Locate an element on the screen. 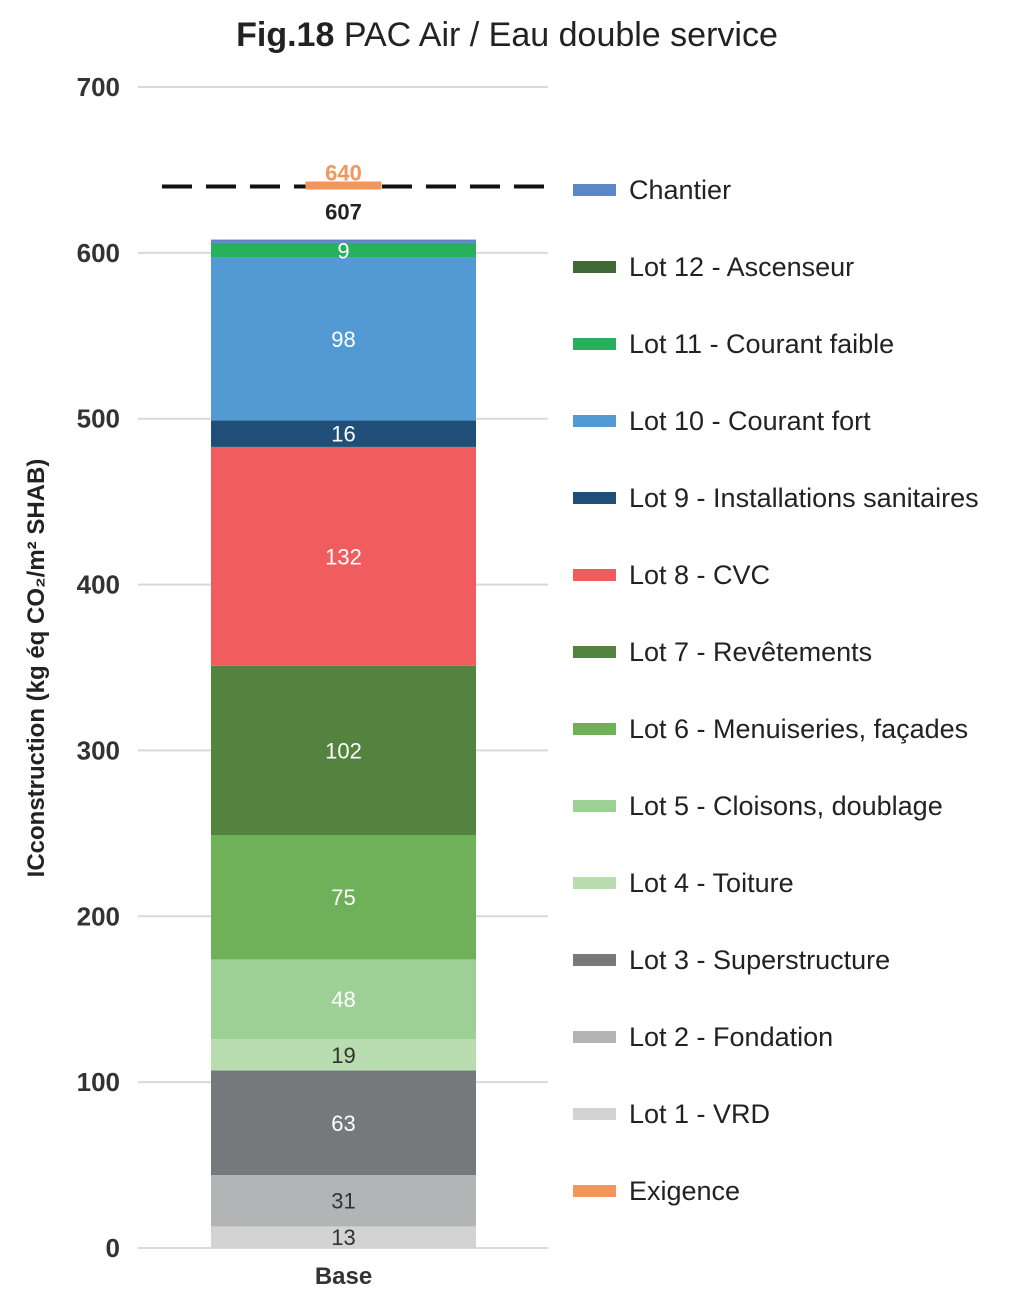 This screenshot has height=1290, width=1014. legend-label: Lot 9 - Installations sanitaires is located at coordinates (804, 498).